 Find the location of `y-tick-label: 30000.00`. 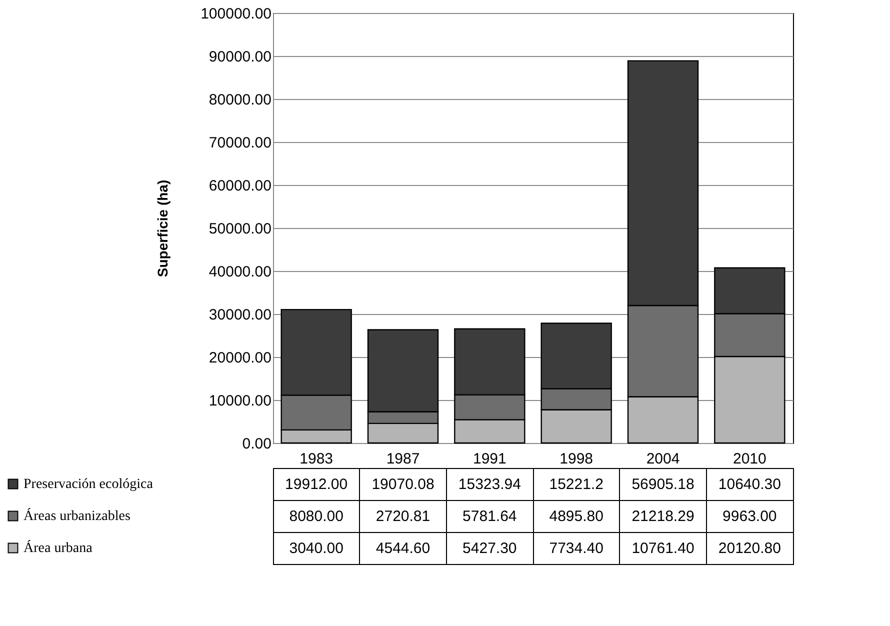

y-tick-label: 30000.00 is located at coordinates (240, 315).